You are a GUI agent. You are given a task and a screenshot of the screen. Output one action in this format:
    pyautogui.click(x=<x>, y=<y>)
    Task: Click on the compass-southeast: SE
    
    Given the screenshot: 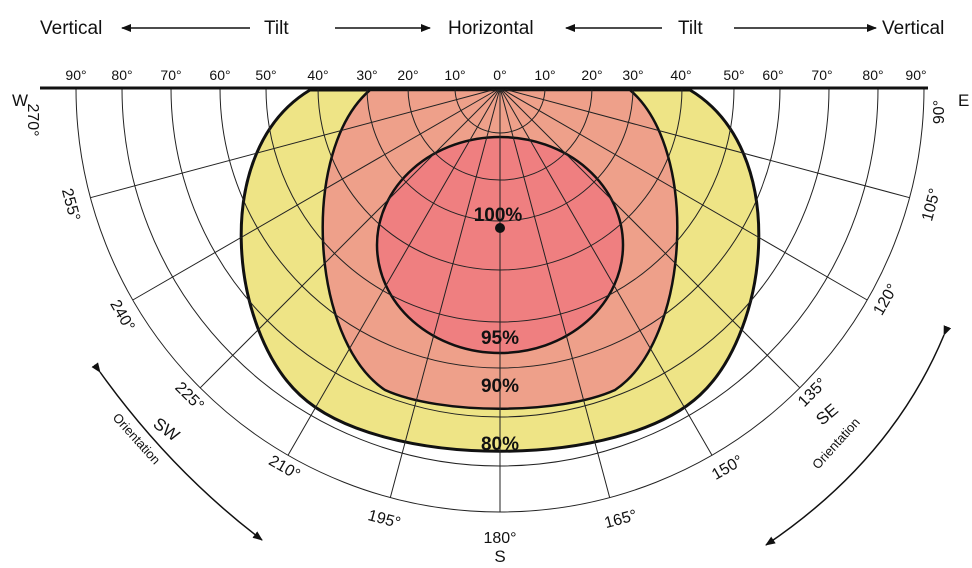 What is the action you would take?
    pyautogui.click(x=827, y=414)
    